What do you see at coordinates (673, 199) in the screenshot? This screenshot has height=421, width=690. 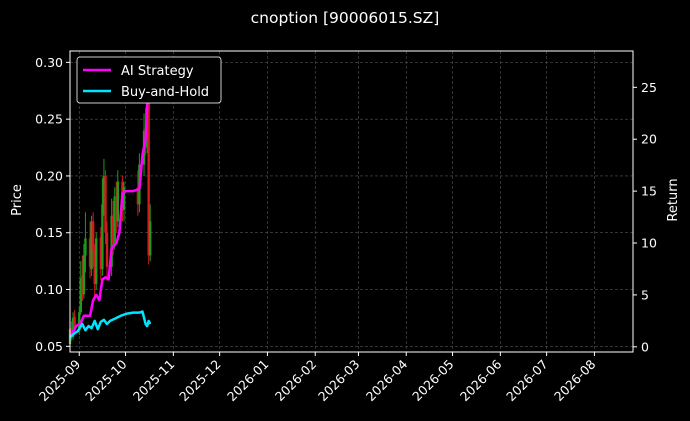 I see `y-axis-right-title: Return` at bounding box center [673, 199].